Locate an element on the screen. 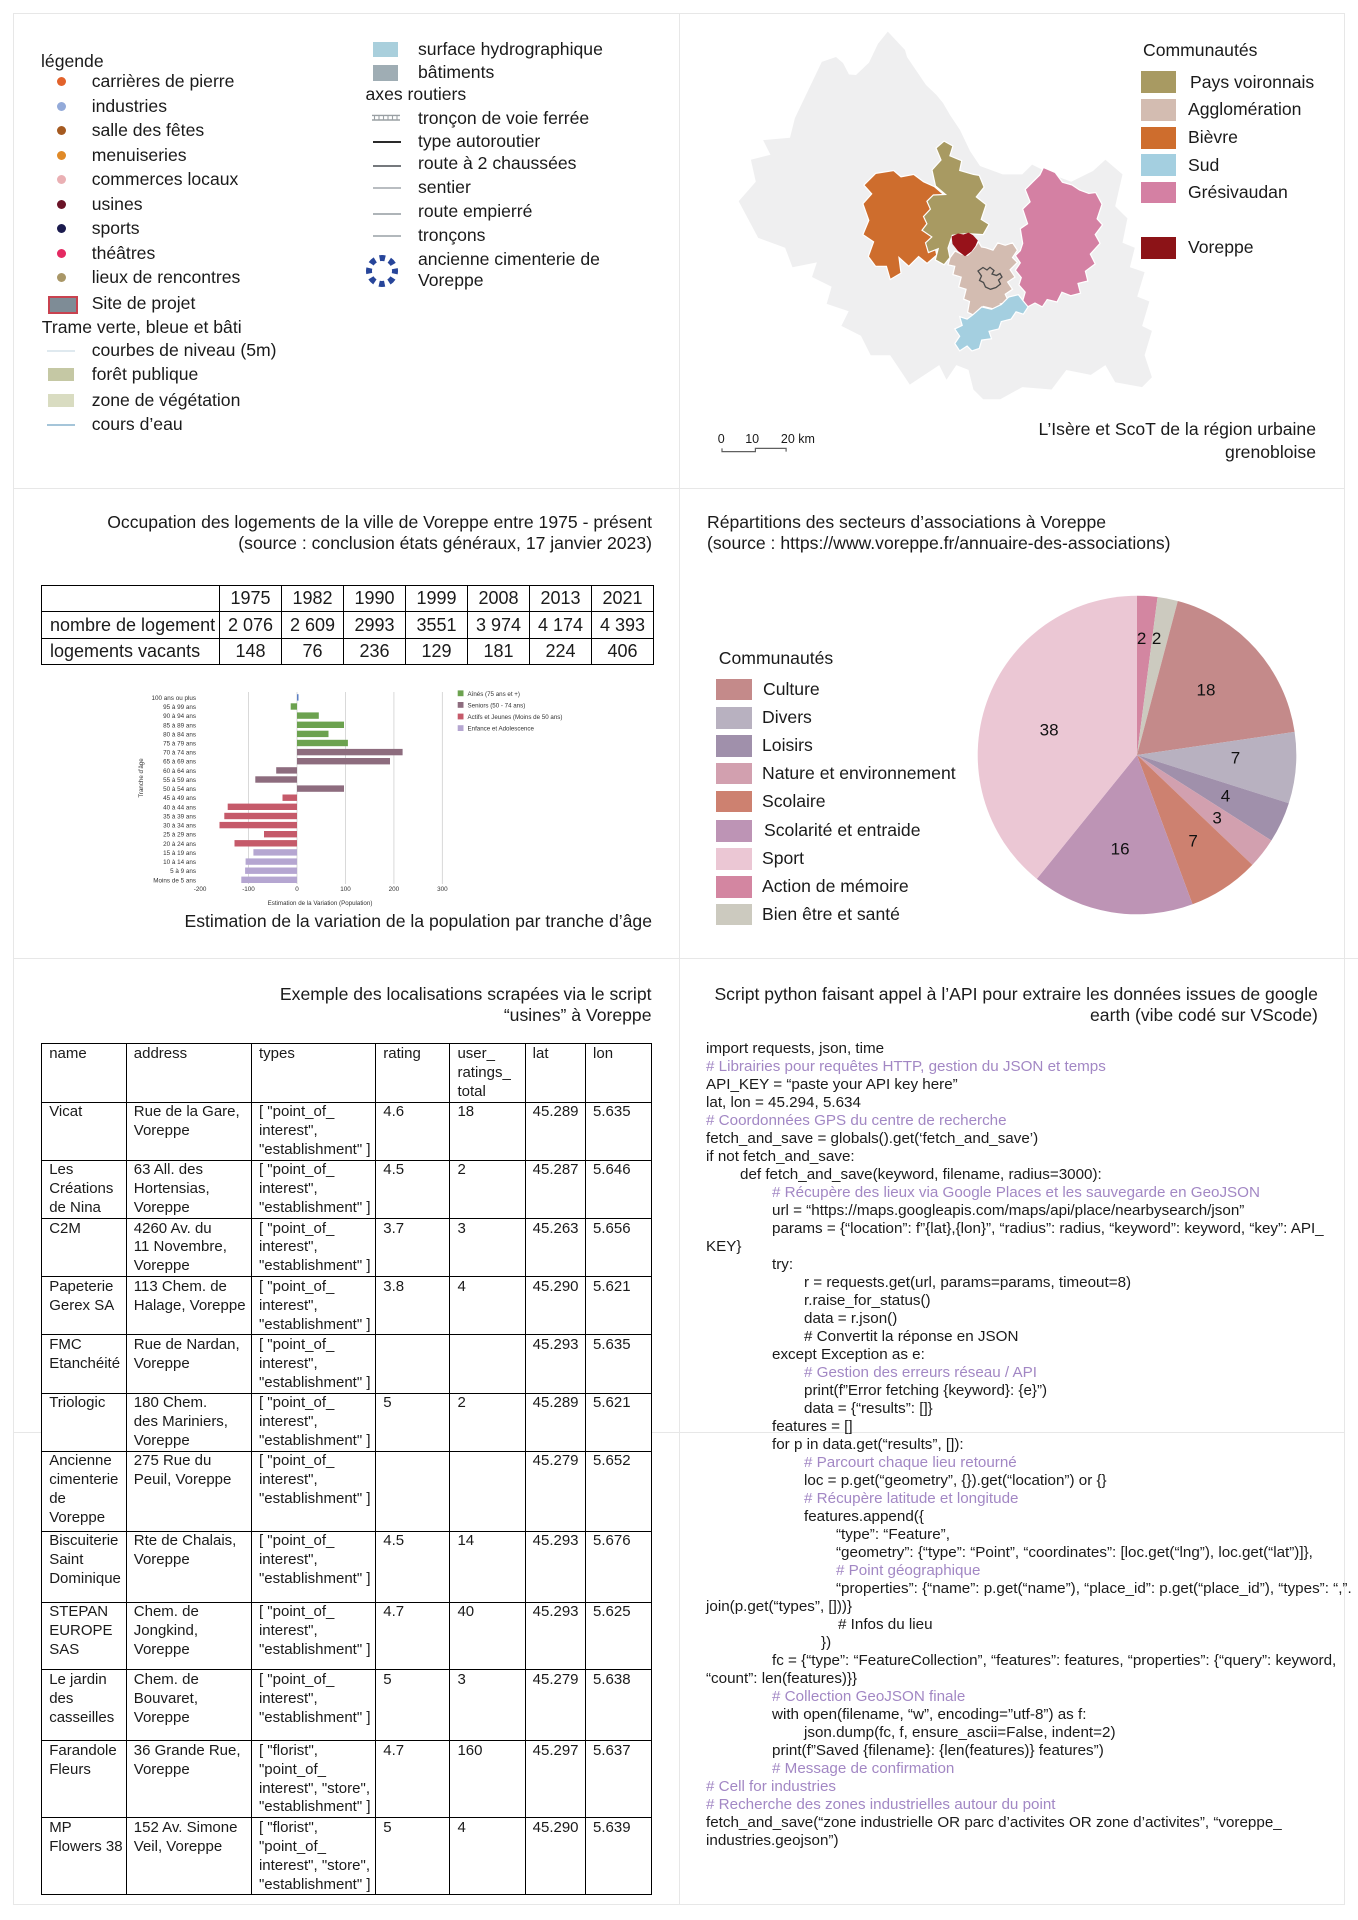 The image size is (1358, 1920). svg-text: 35 à 39 ans is located at coordinates (179, 817).